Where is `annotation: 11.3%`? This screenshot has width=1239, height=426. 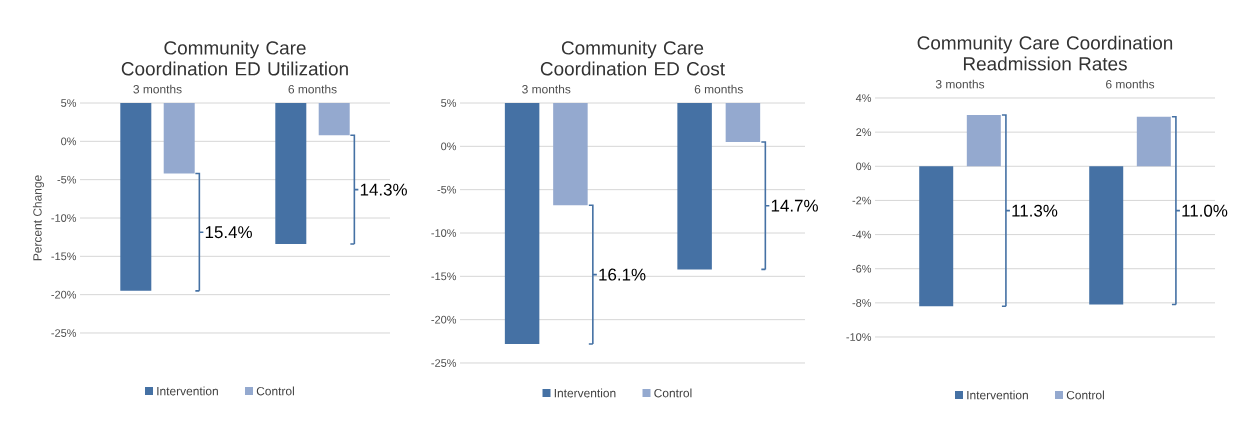 annotation: 11.3% is located at coordinates (1035, 210).